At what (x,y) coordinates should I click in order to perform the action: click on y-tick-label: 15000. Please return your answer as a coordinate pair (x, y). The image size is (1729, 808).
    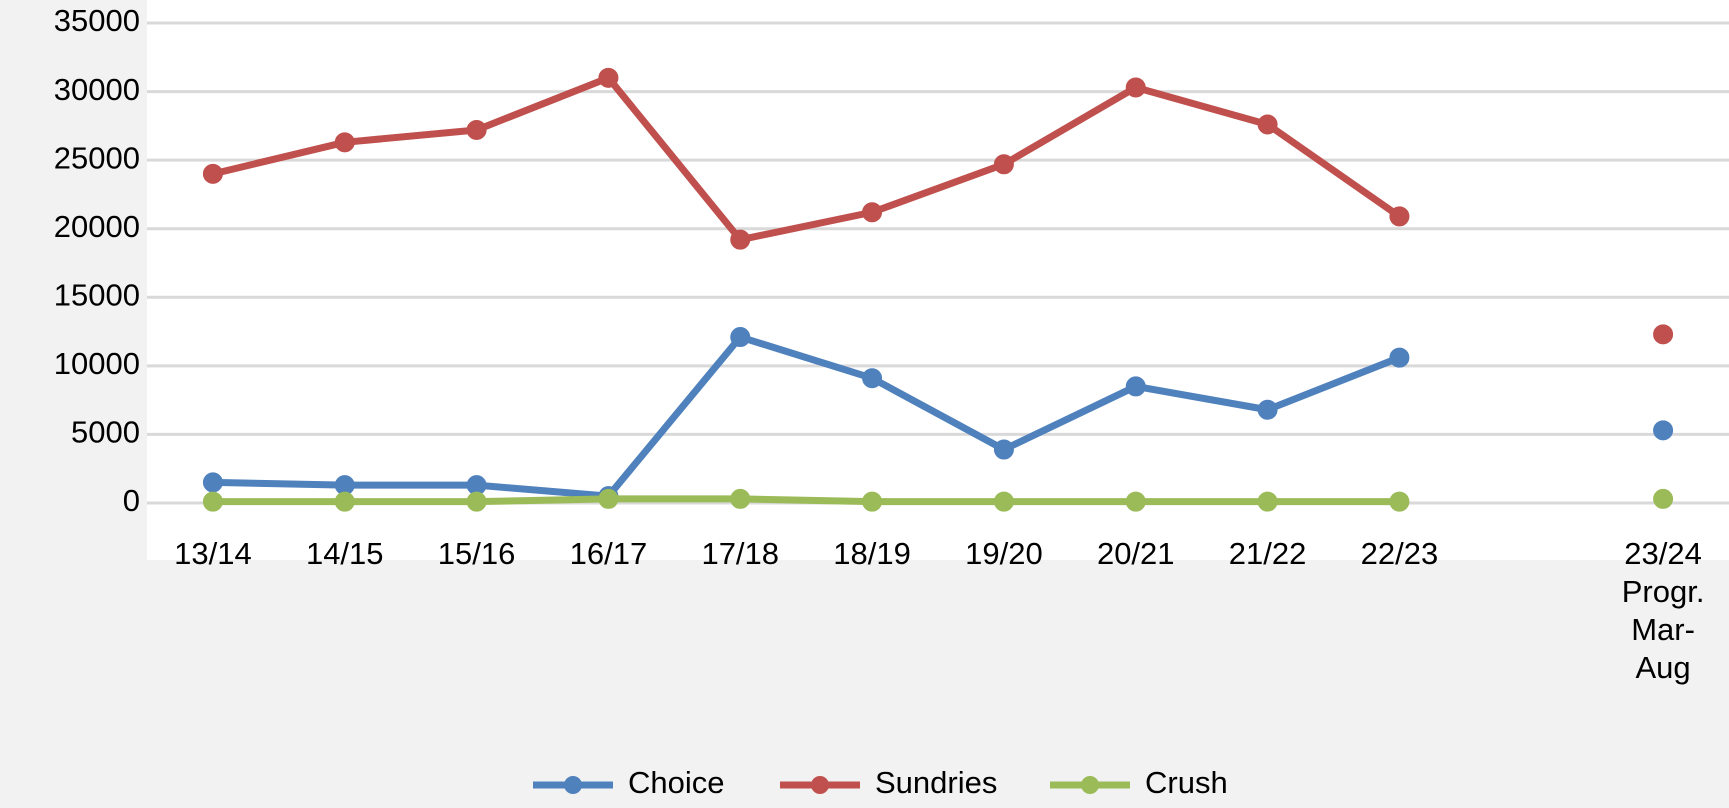
    Looking at the image, I should click on (97, 294).